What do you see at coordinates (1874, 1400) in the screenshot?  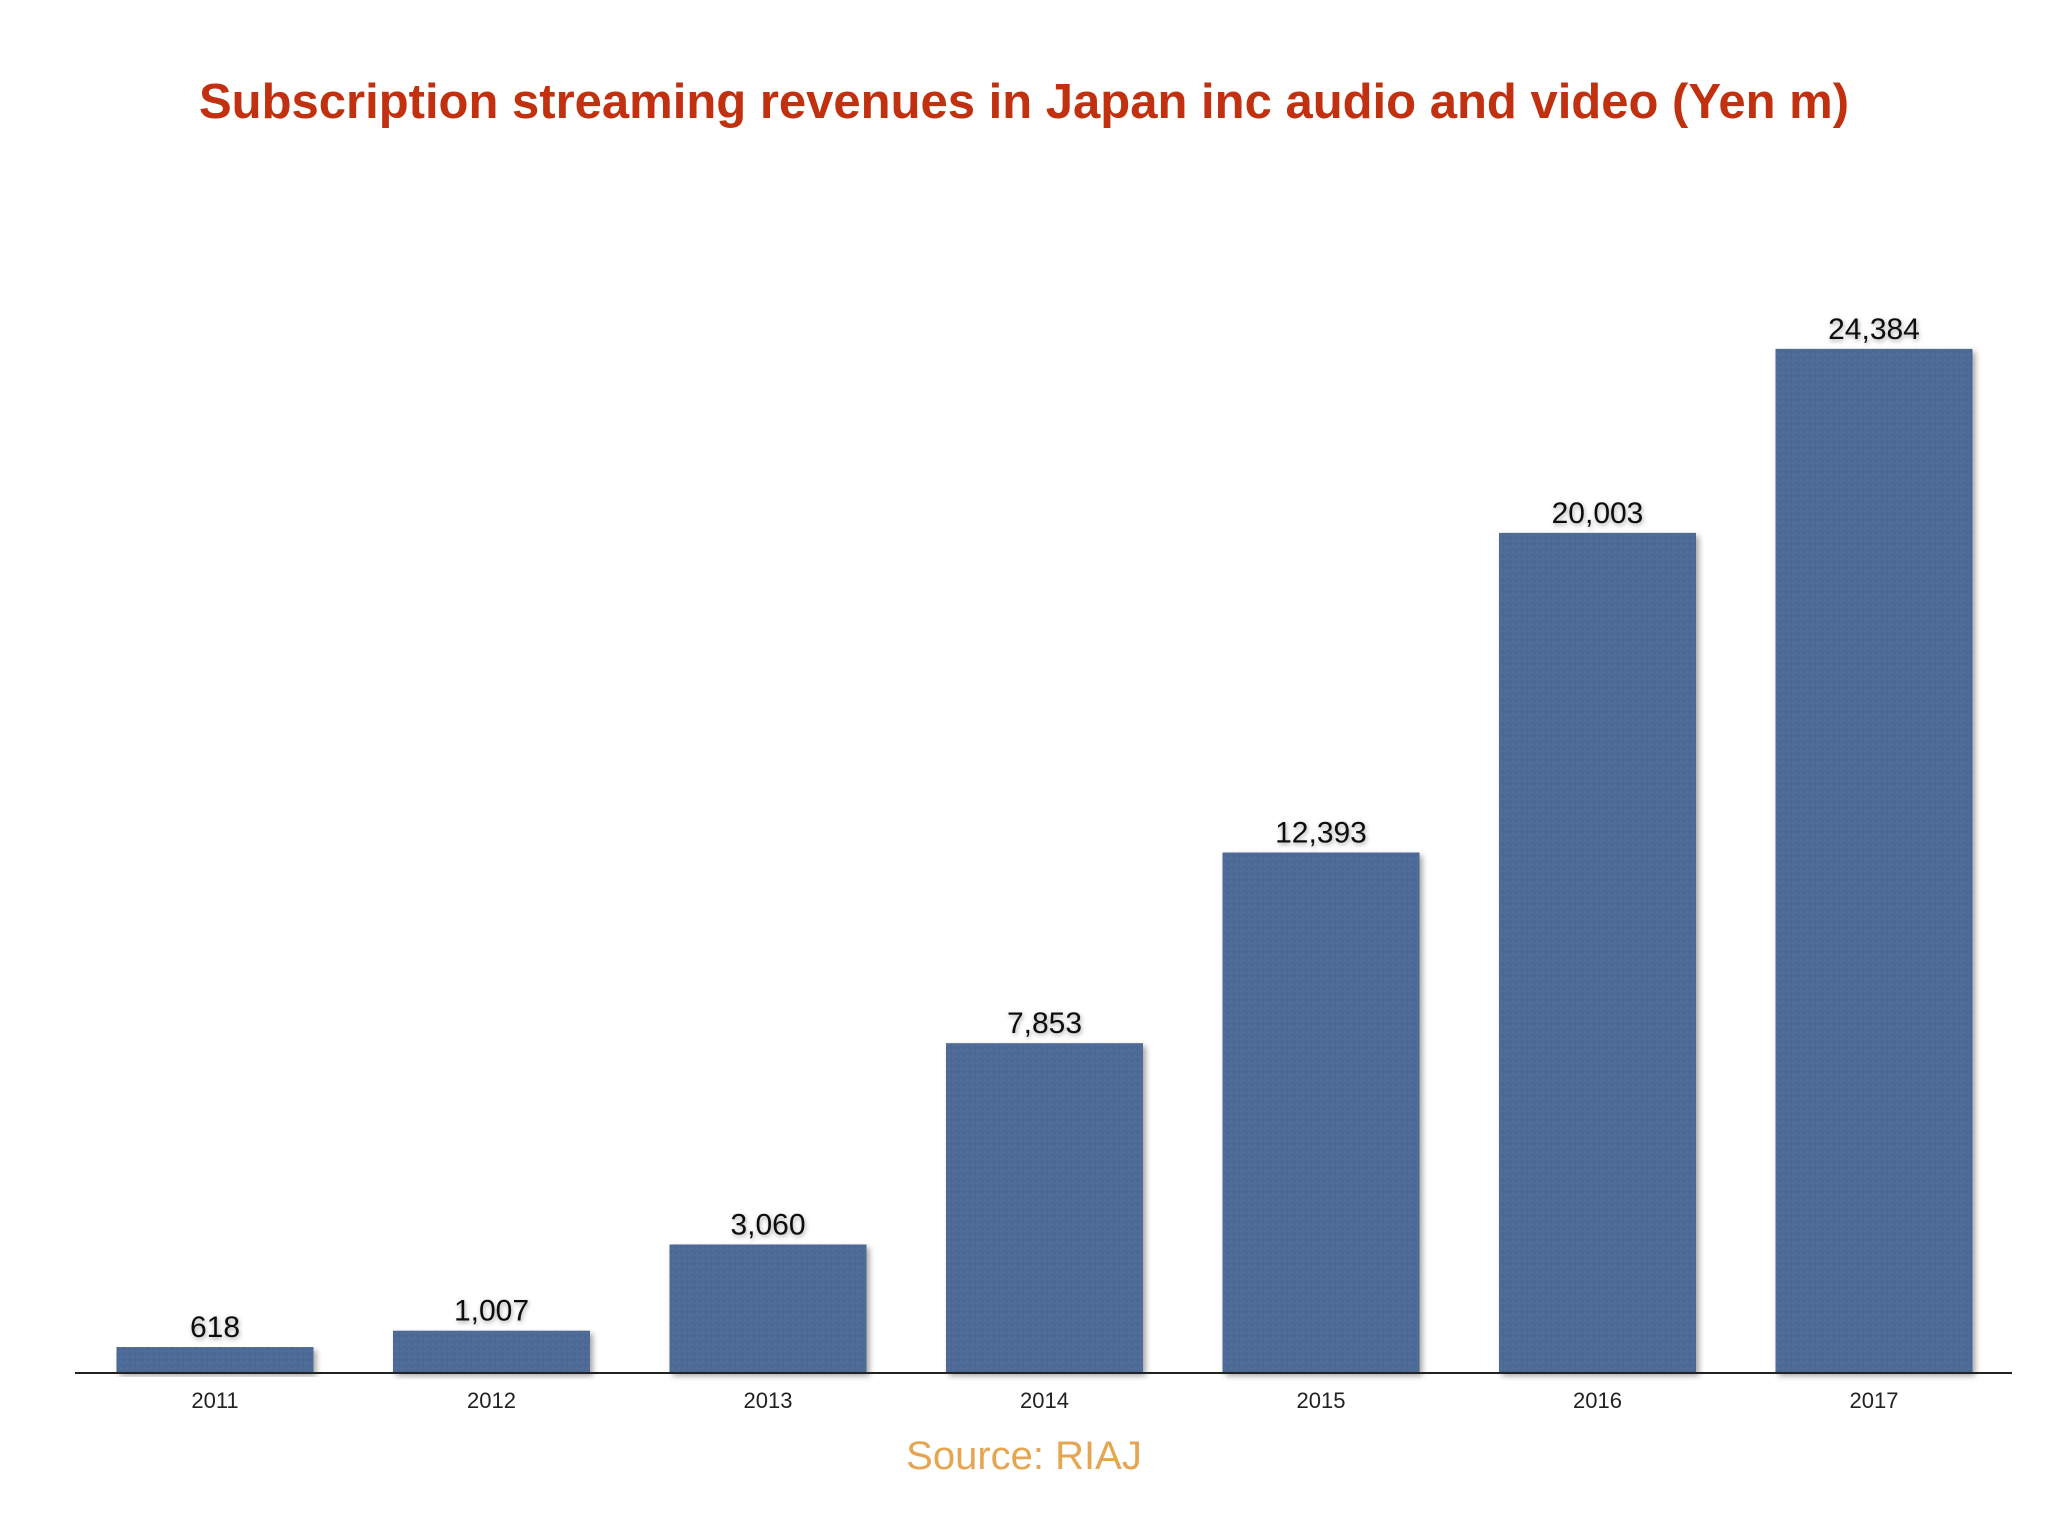 I see `x-tick-label-2017: 2017` at bounding box center [1874, 1400].